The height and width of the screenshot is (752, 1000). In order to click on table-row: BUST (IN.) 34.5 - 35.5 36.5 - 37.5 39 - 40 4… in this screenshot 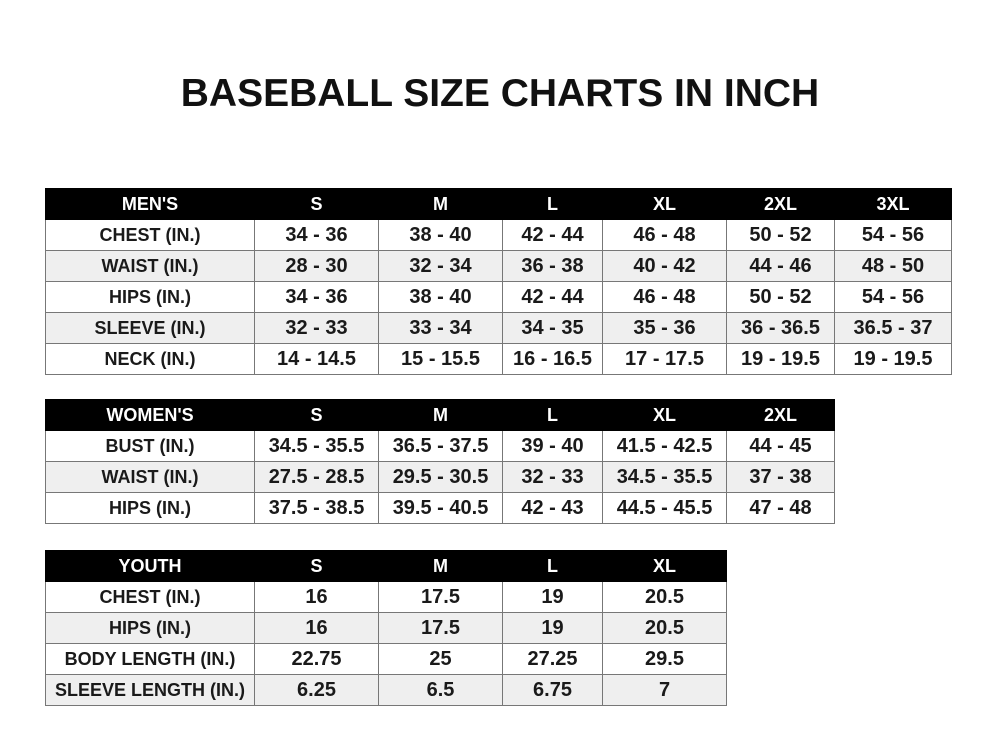, I will do `click(440, 446)`.